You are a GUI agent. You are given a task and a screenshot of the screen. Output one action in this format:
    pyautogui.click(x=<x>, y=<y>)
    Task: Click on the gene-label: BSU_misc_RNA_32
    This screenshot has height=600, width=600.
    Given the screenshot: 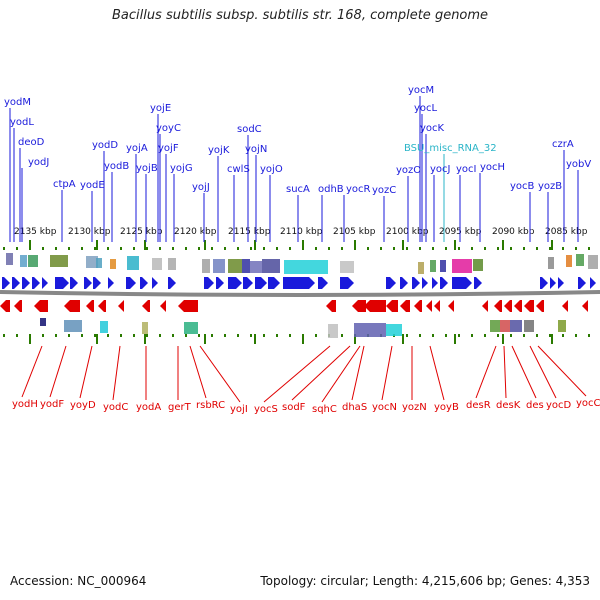 What is the action you would take?
    pyautogui.click(x=450, y=148)
    